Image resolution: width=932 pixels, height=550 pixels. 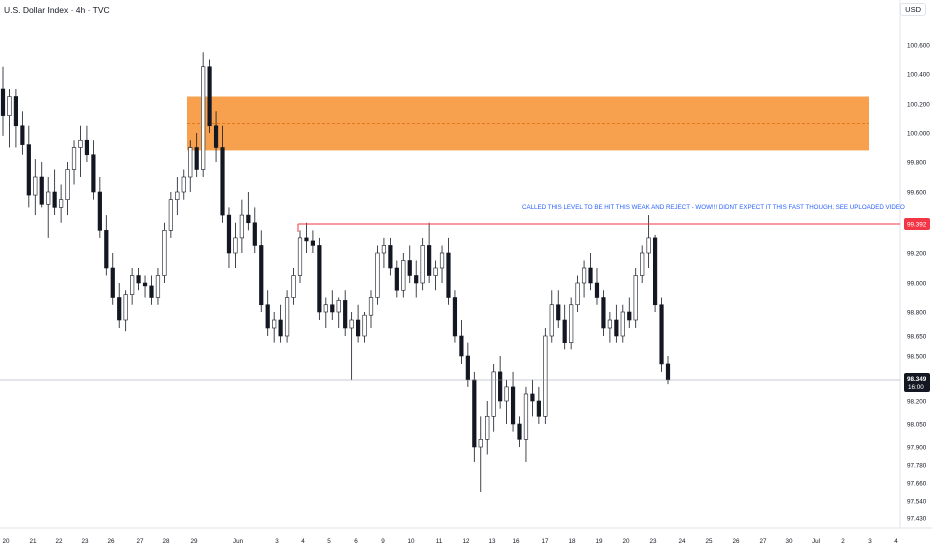 I want to click on current-price-tag, so click(x=917, y=382).